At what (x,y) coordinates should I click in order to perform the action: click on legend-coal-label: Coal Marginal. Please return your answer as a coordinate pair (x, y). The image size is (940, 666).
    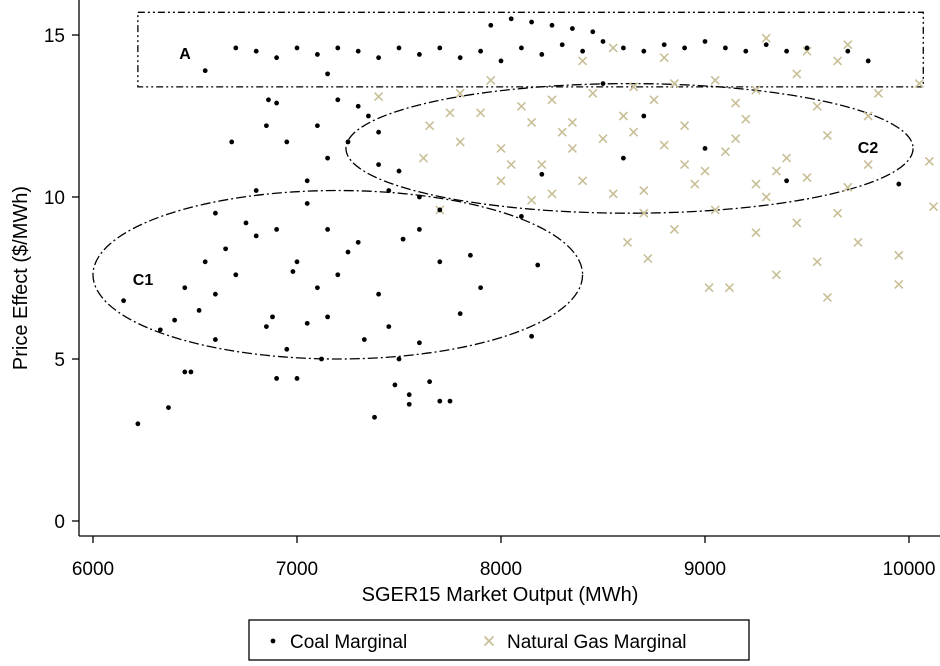
    Looking at the image, I should click on (348, 642).